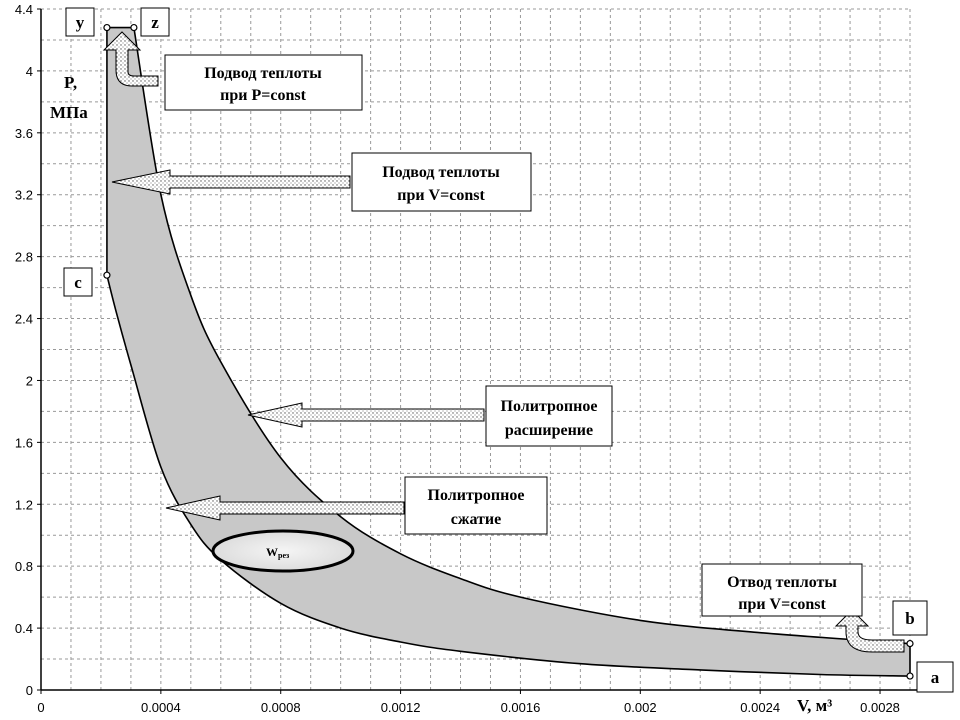 This screenshot has width=960, height=720. I want to click on annotation-heat-v-const: Подвод теплоты при V=const, so click(441, 182).